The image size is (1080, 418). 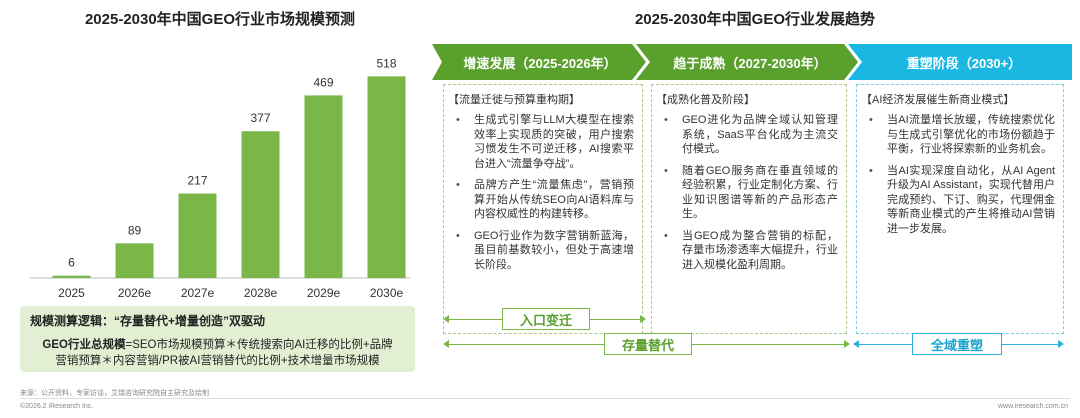 I want to click on tag-domain-reshape: 全域重塑, so click(x=957, y=344).